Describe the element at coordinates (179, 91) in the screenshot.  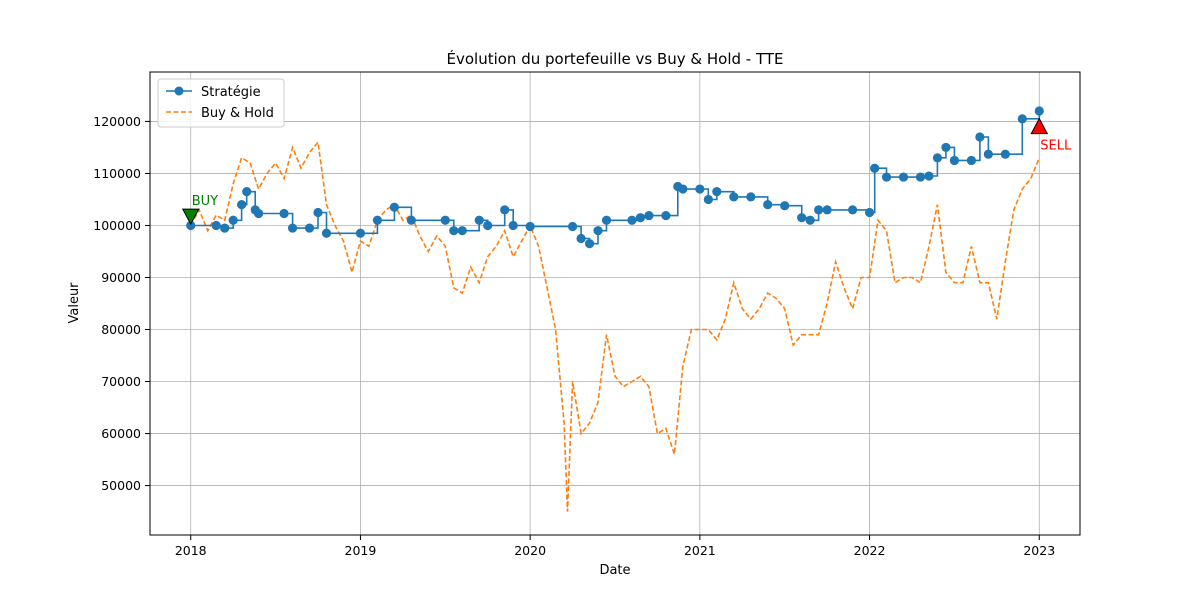
I see `legend-marker-strategy` at that location.